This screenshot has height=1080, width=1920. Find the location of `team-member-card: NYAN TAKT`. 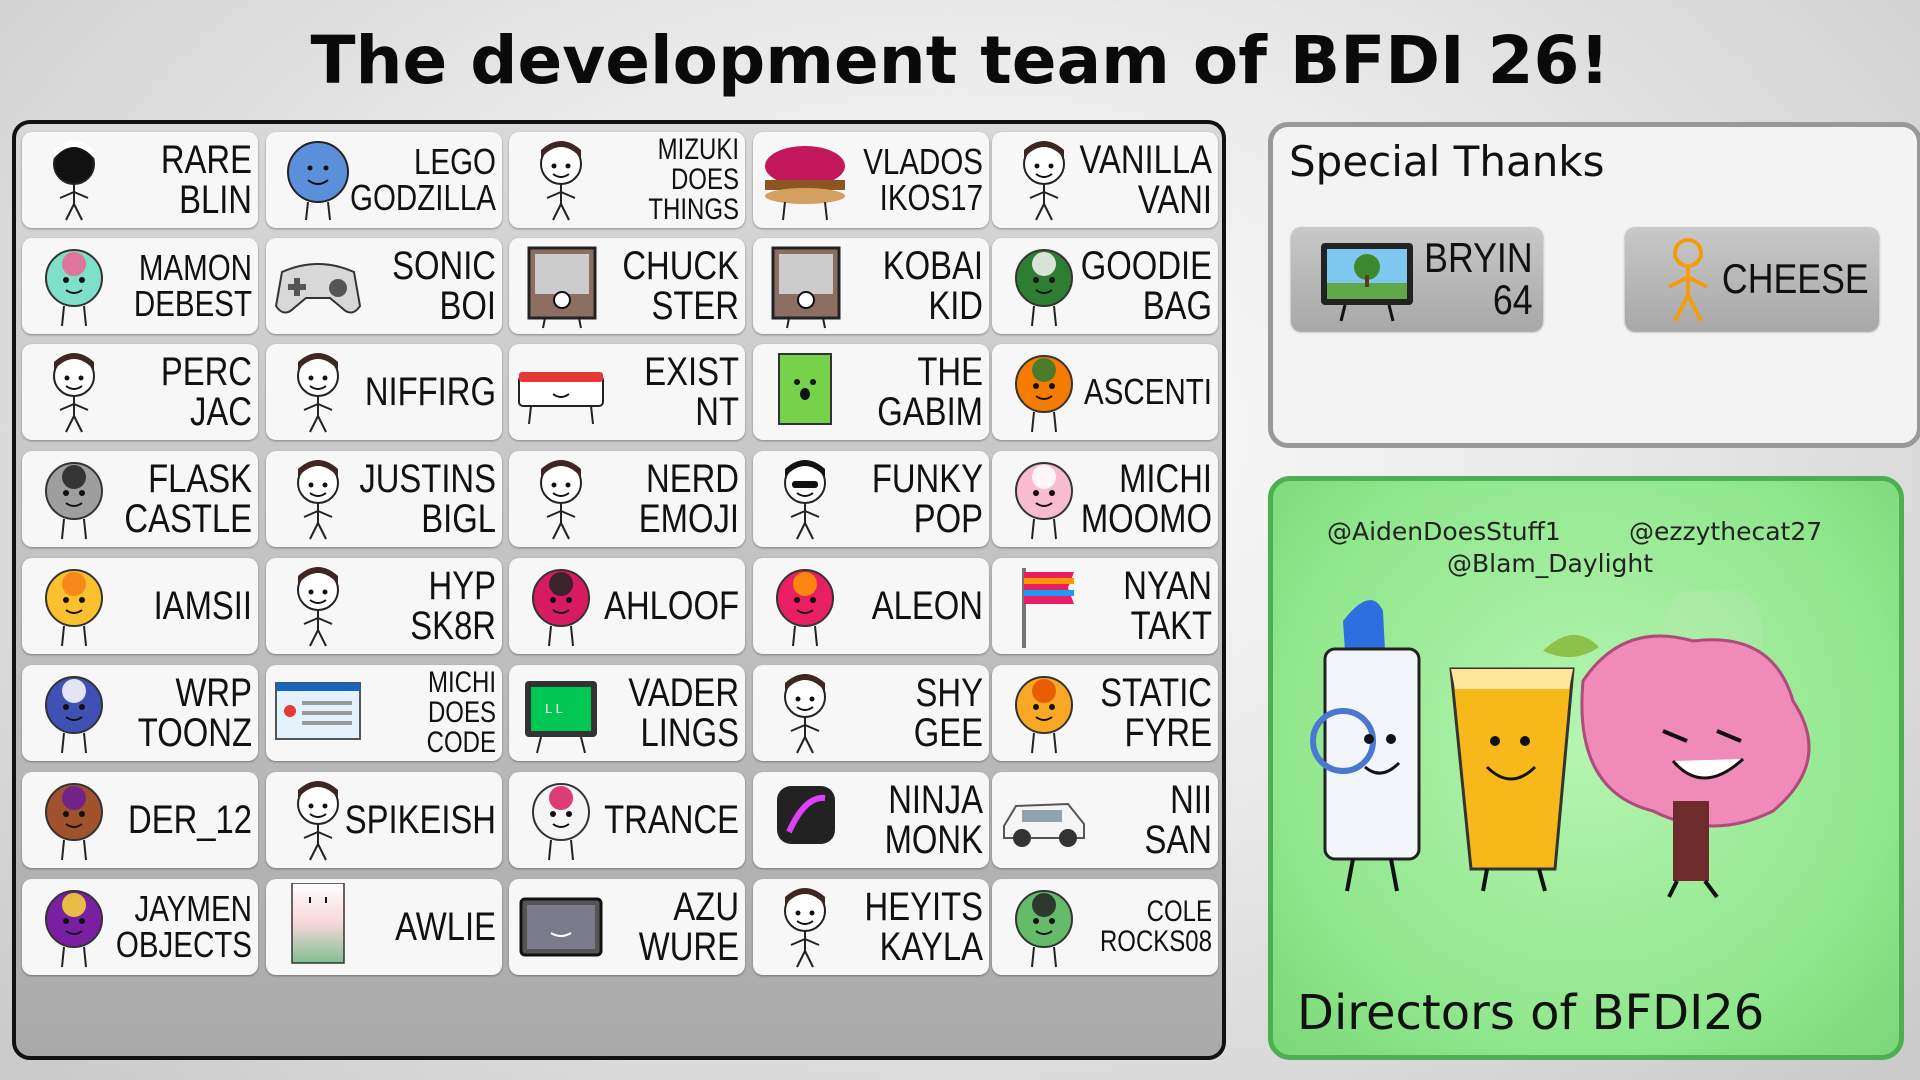

team-member-card: NYAN TAKT is located at coordinates (1105, 606).